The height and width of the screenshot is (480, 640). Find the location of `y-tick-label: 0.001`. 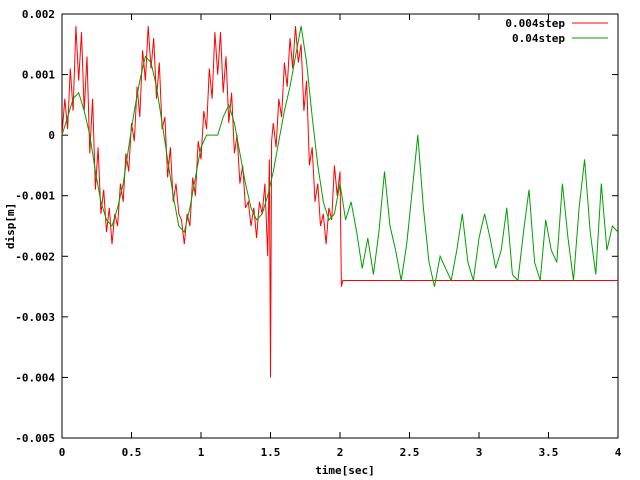

y-tick-label: 0.001 is located at coordinates (38, 75).